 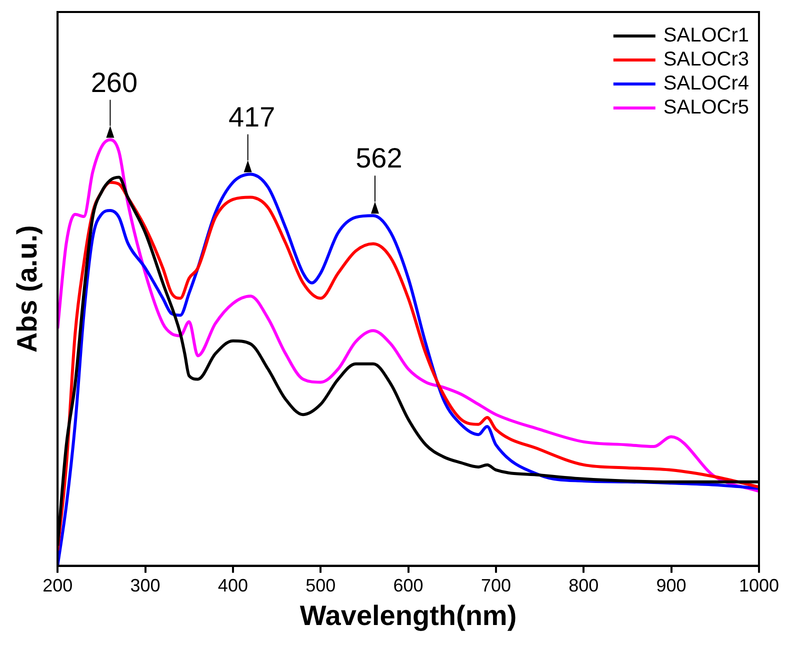 I want to click on x-axis-title: Wavelength(nm), so click(x=408, y=615).